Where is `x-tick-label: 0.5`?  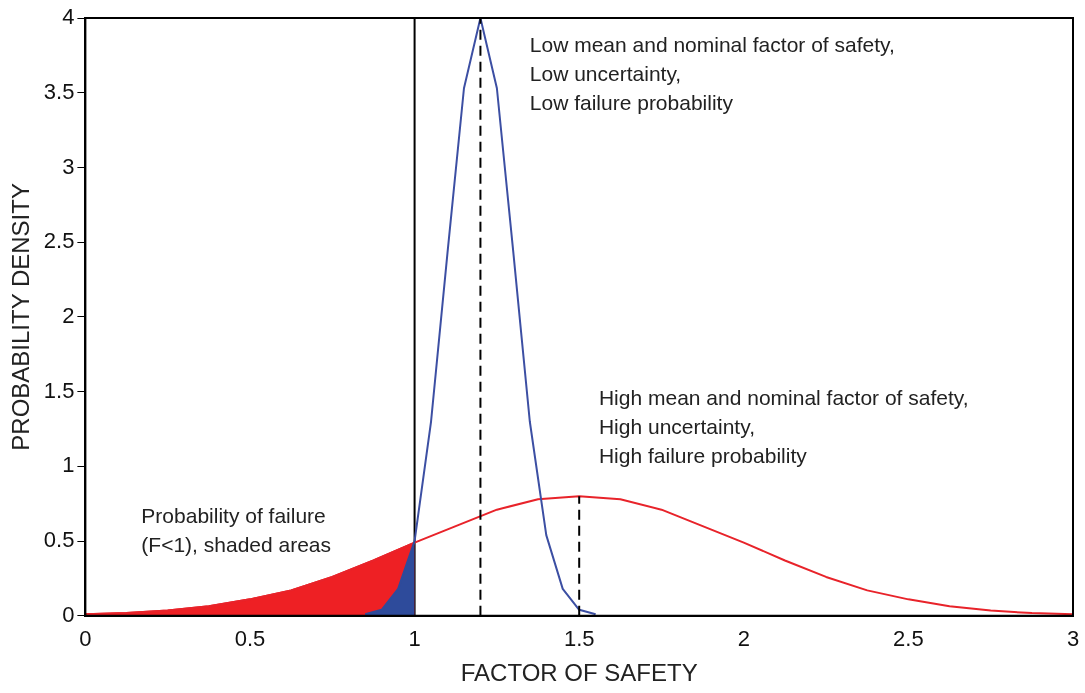 x-tick-label: 0.5 is located at coordinates (250, 639).